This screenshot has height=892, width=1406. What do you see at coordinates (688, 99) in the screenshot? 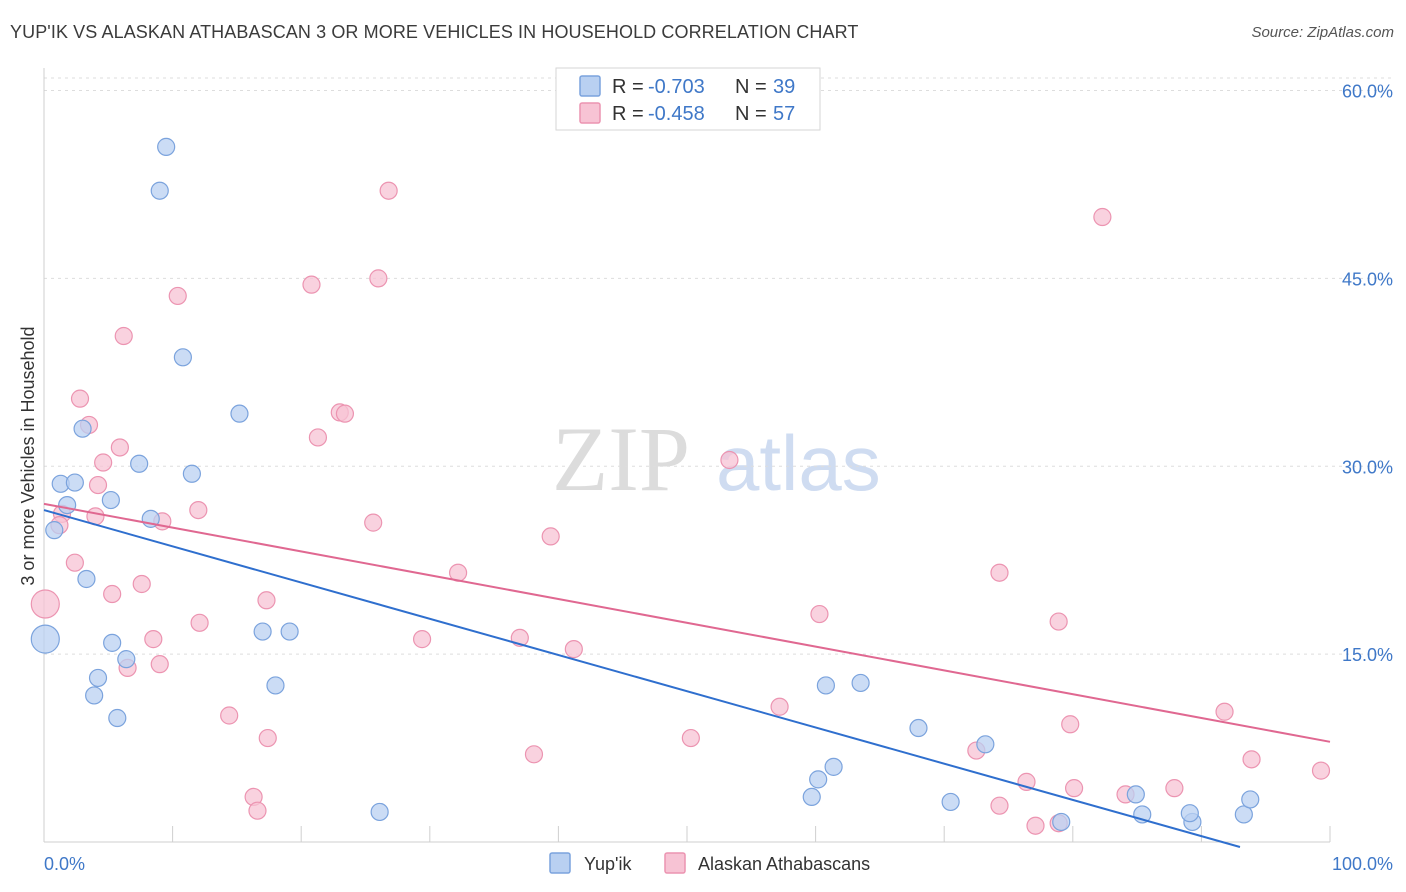
I see `legend-top: R = -0.703 N = 39 R = -0.458 N = 57` at bounding box center [688, 99].